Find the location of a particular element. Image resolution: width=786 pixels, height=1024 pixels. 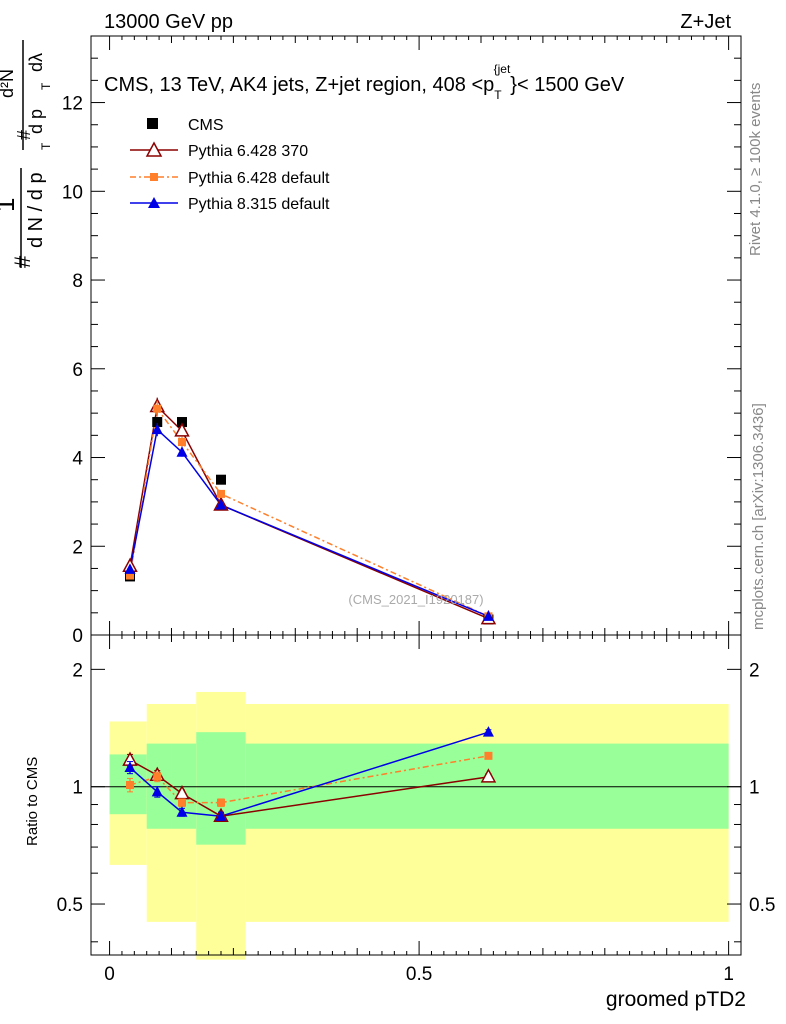

ylabel-T2: T is located at coordinates (46, 86).